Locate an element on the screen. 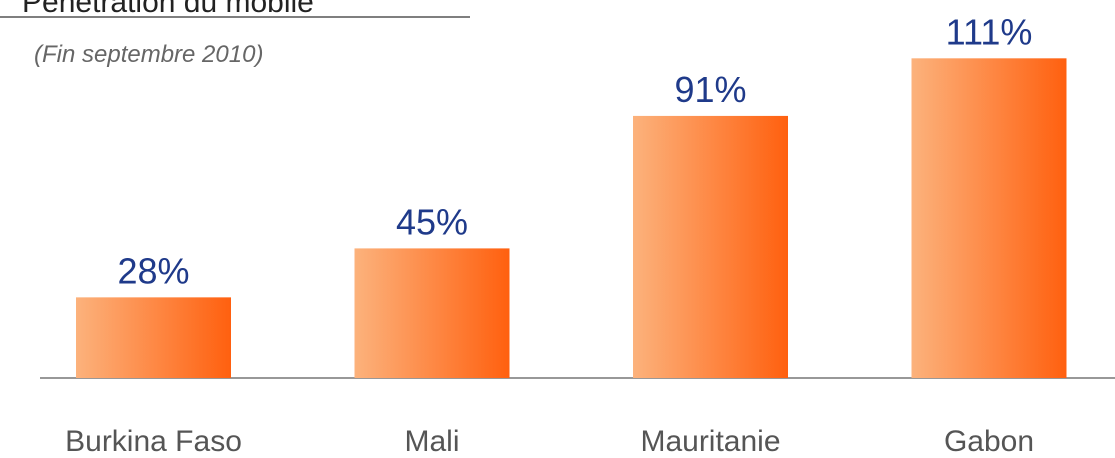 This screenshot has width=1115, height=458. value-label: 28% is located at coordinates (153, 270).